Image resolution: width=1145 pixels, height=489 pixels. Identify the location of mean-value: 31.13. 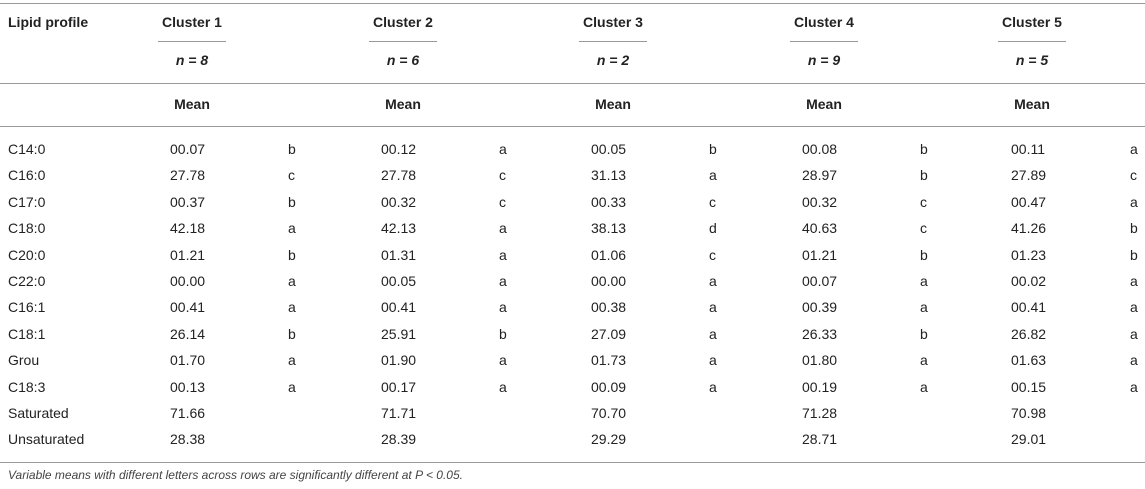
(609, 175).